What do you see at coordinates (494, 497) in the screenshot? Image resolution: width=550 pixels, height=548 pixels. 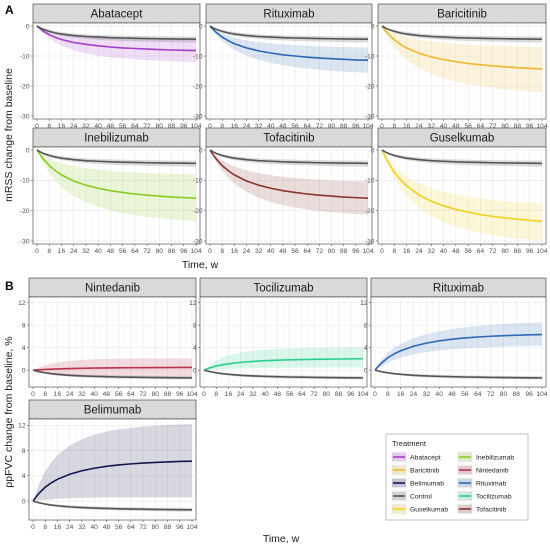 I see `legend-label: Tocilizumab` at bounding box center [494, 497].